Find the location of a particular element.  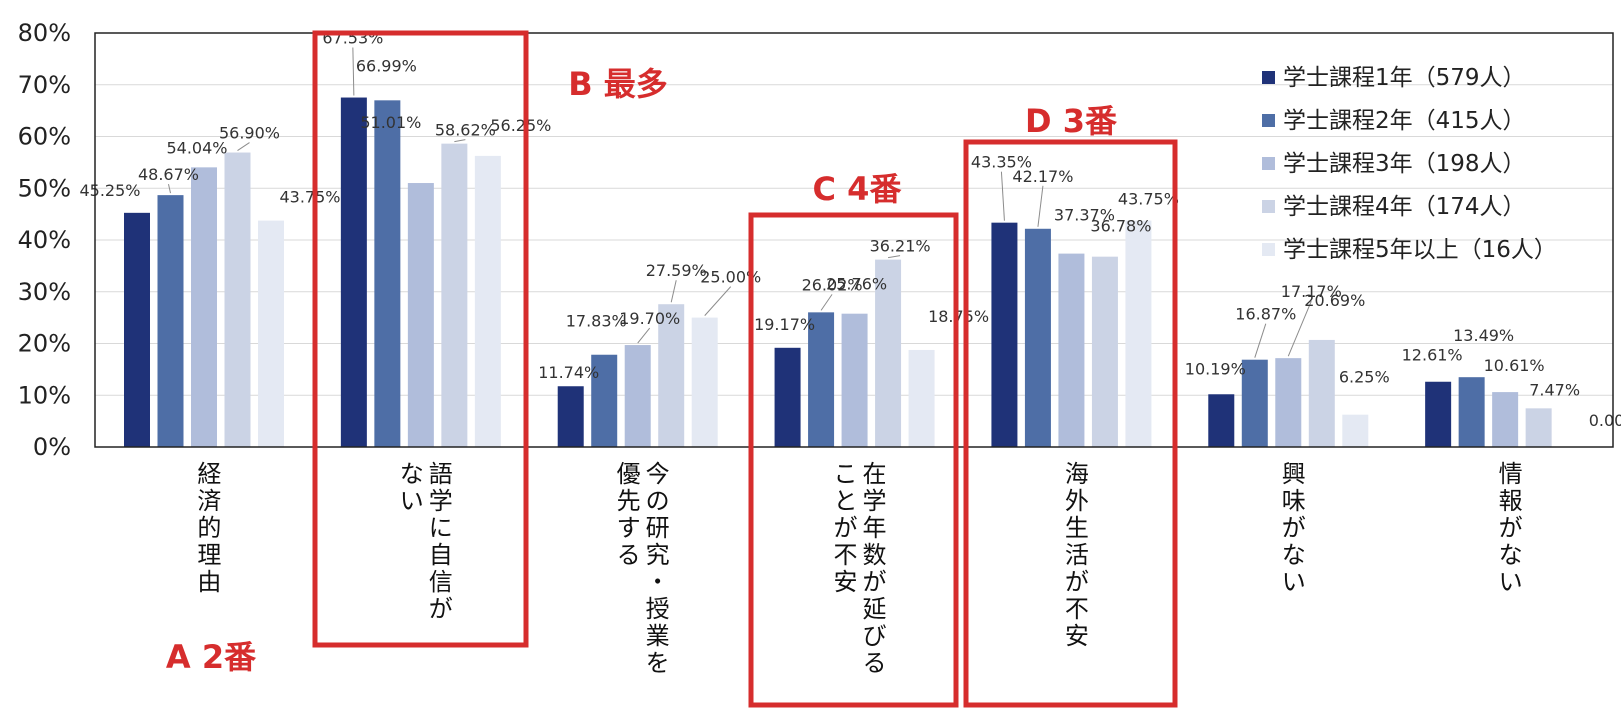

category-char: び is located at coordinates (875, 636).